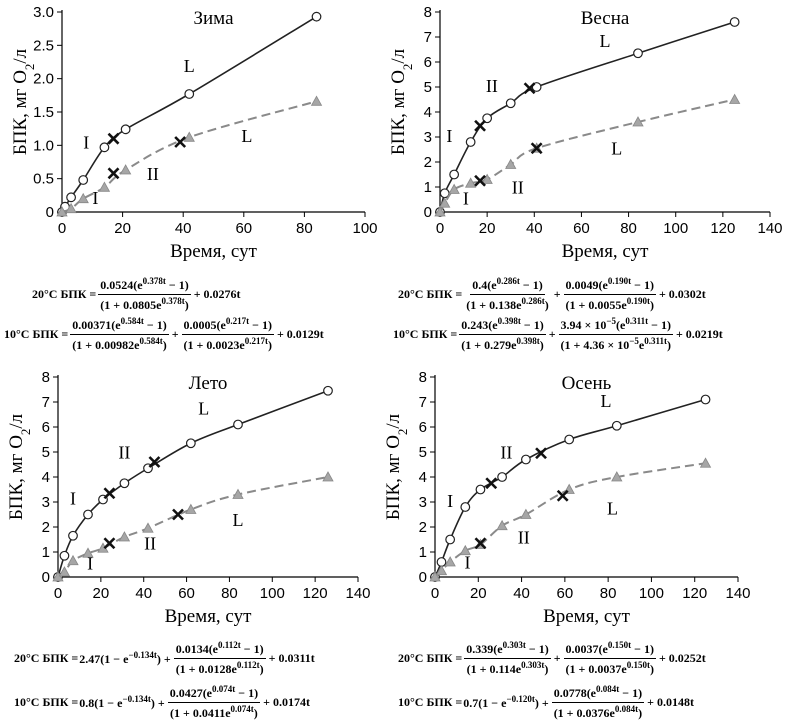  What do you see at coordinates (609, 304) in the screenshot?
I see `formula-denominator: (1 + 0.0055e0.190t)` at bounding box center [609, 304].